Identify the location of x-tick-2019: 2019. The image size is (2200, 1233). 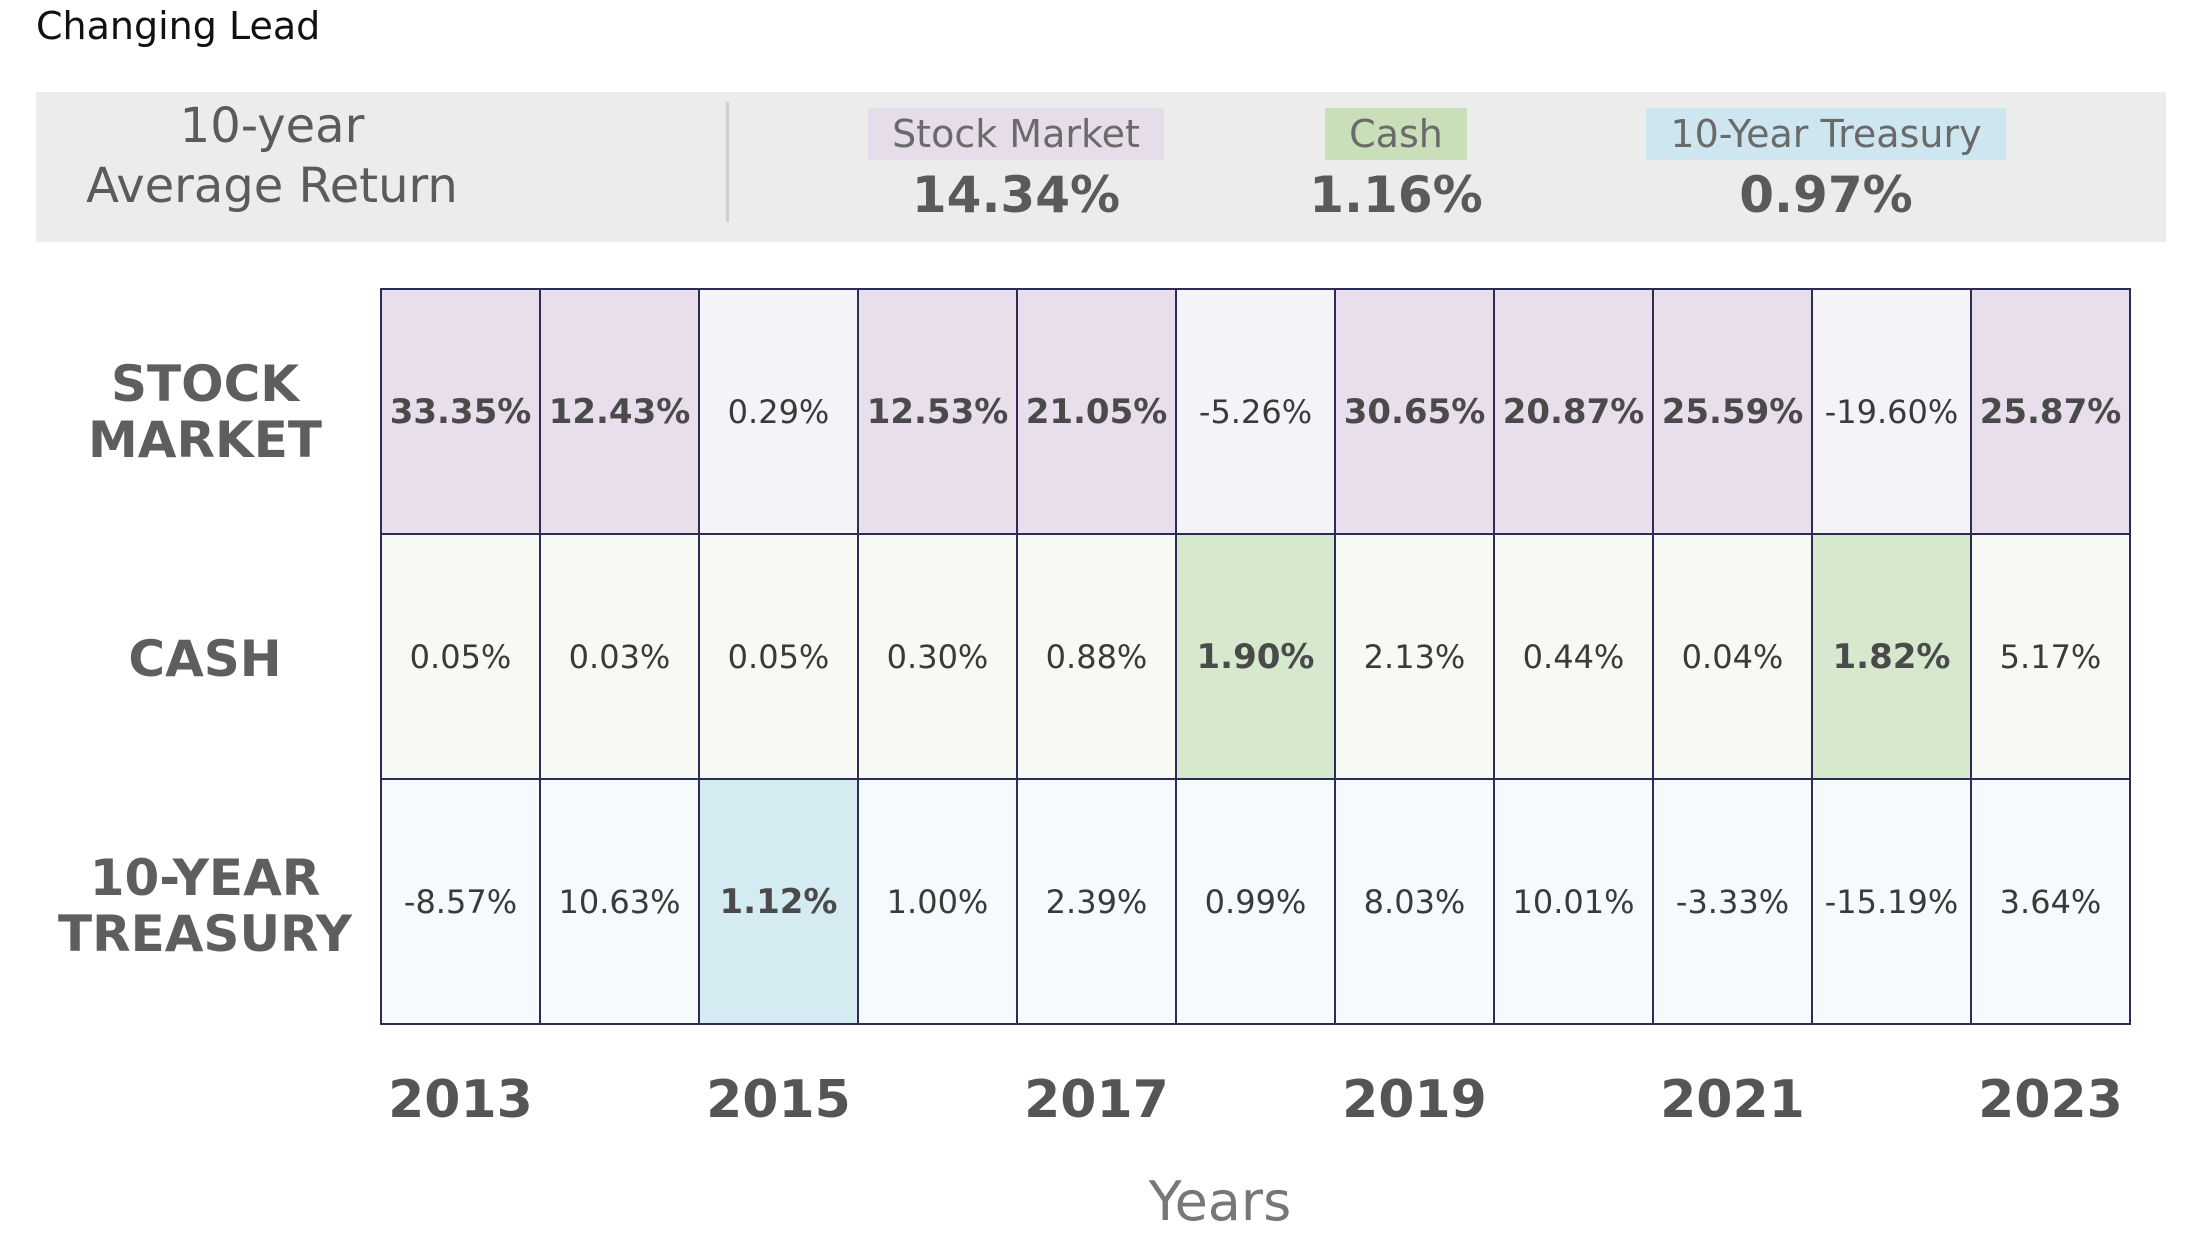
(1414, 1100).